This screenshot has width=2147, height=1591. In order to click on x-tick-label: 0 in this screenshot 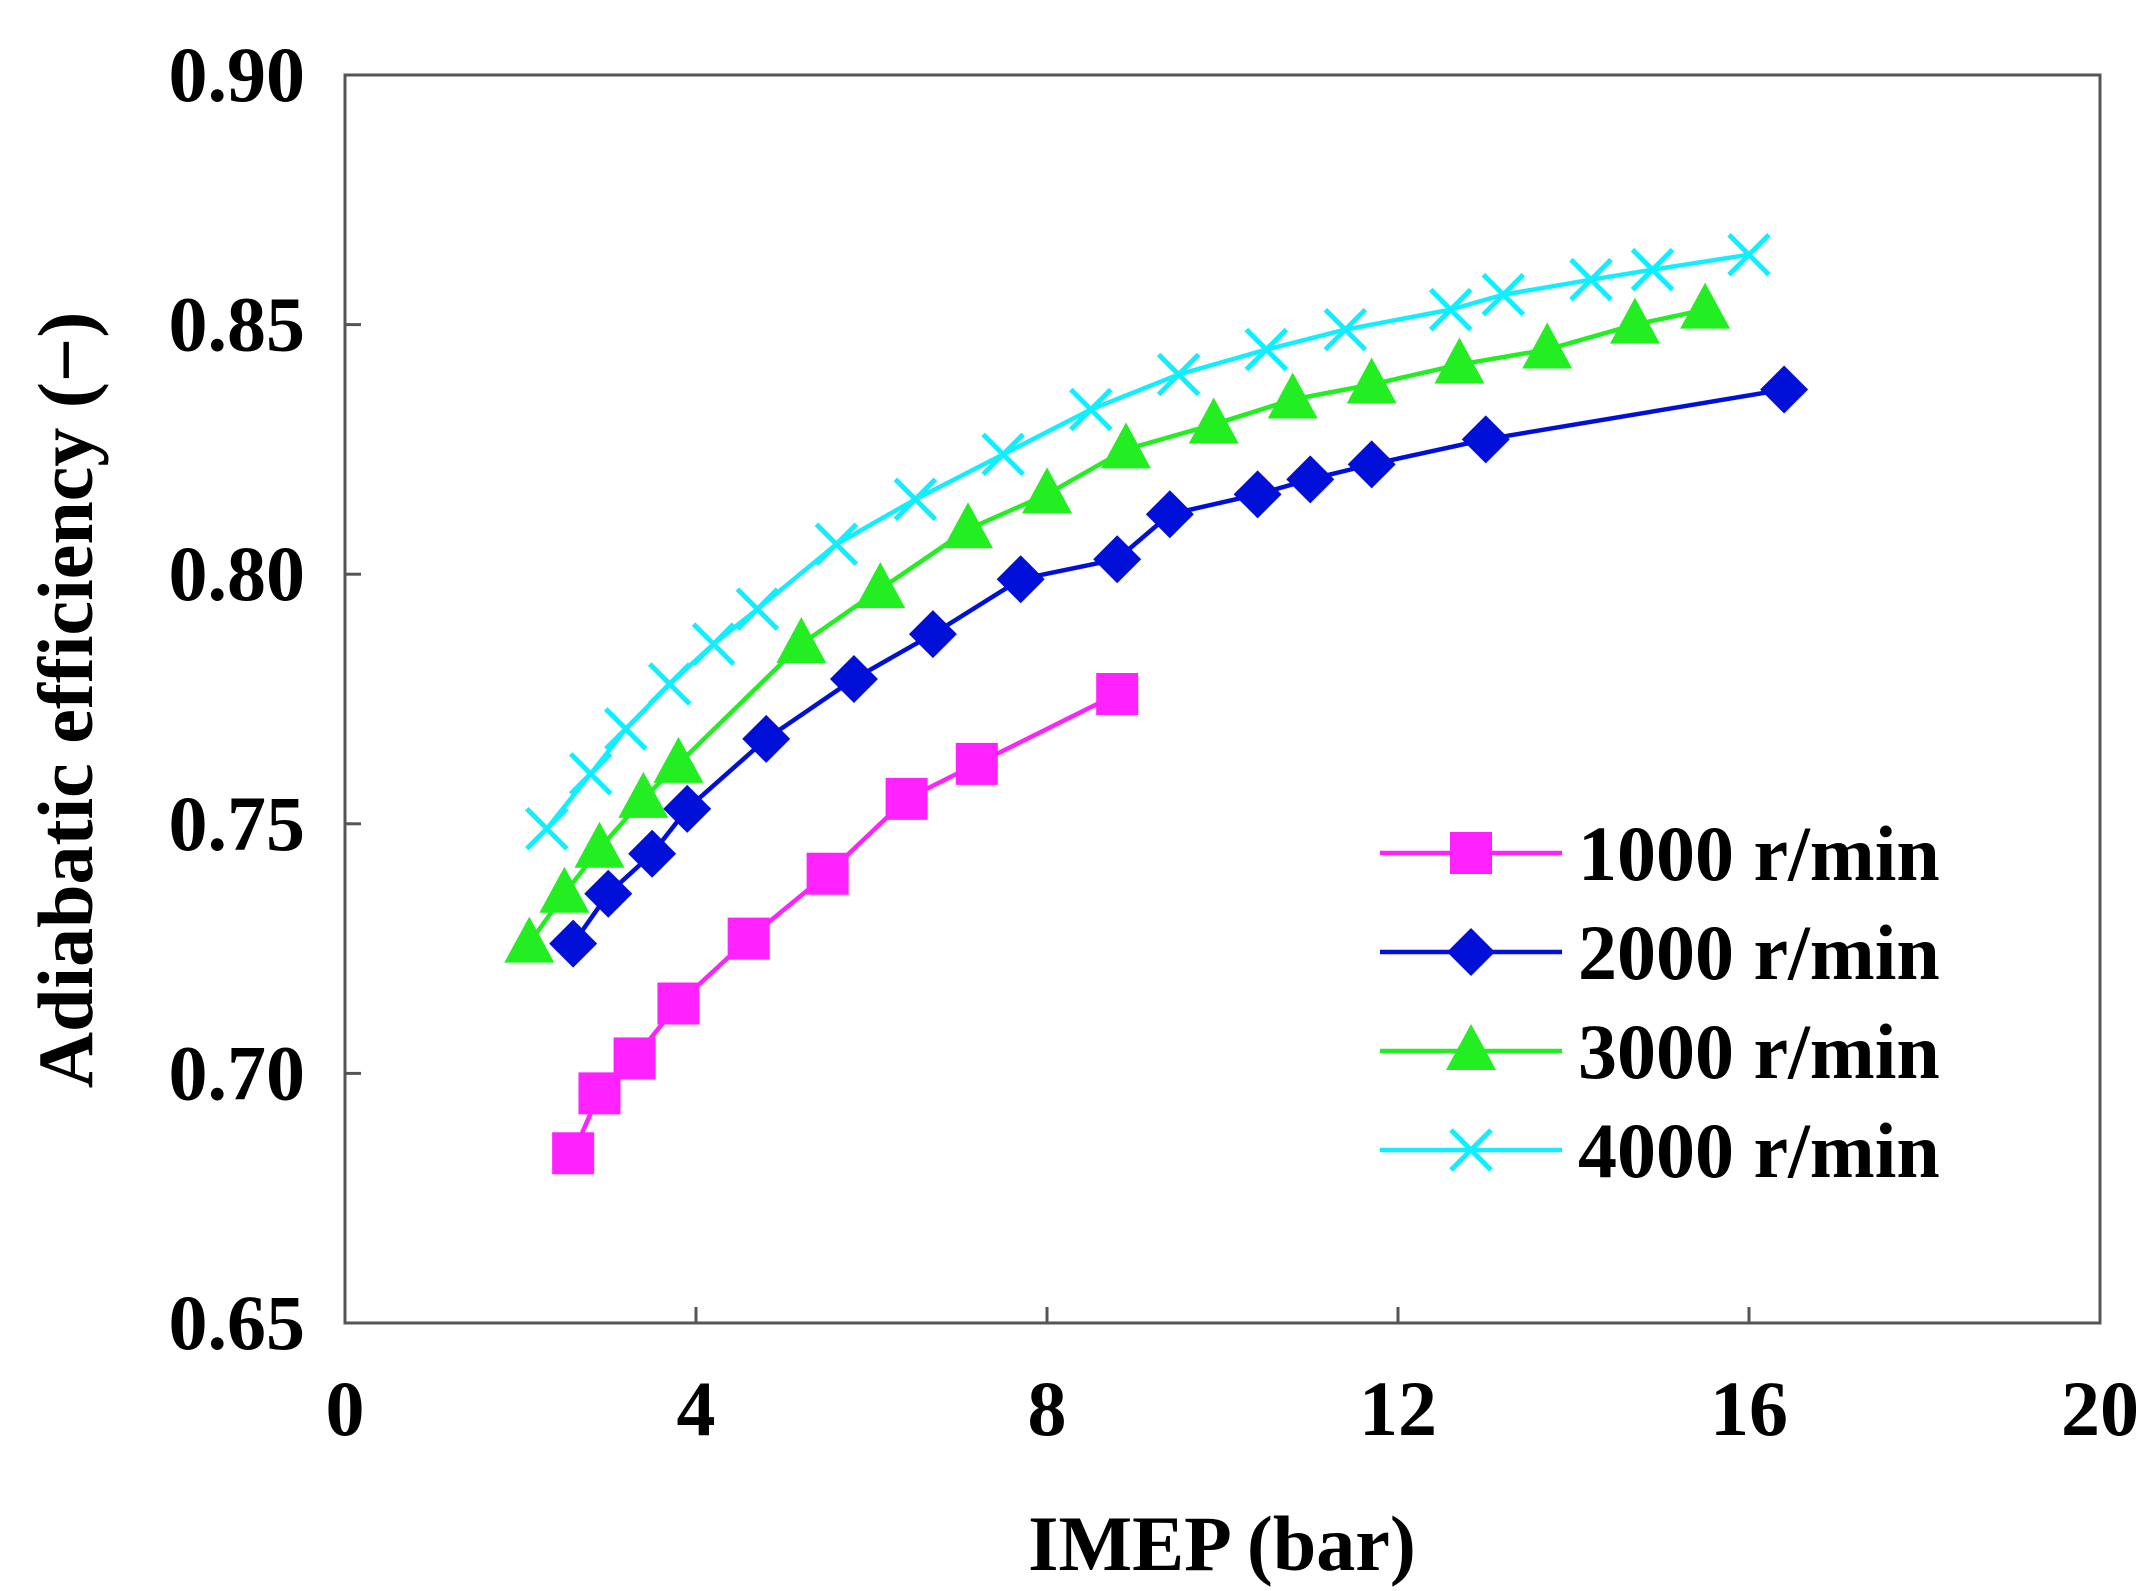, I will do `click(345, 1408)`.